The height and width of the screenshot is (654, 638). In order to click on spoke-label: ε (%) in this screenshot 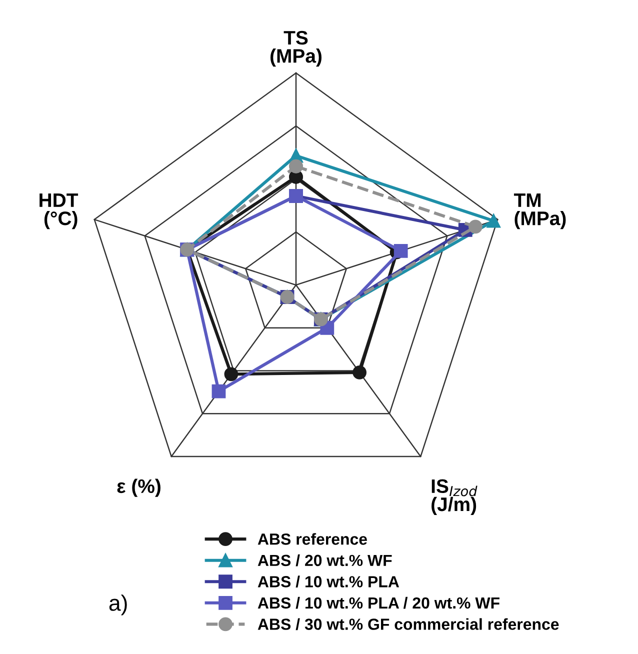, I will do `click(138, 487)`.